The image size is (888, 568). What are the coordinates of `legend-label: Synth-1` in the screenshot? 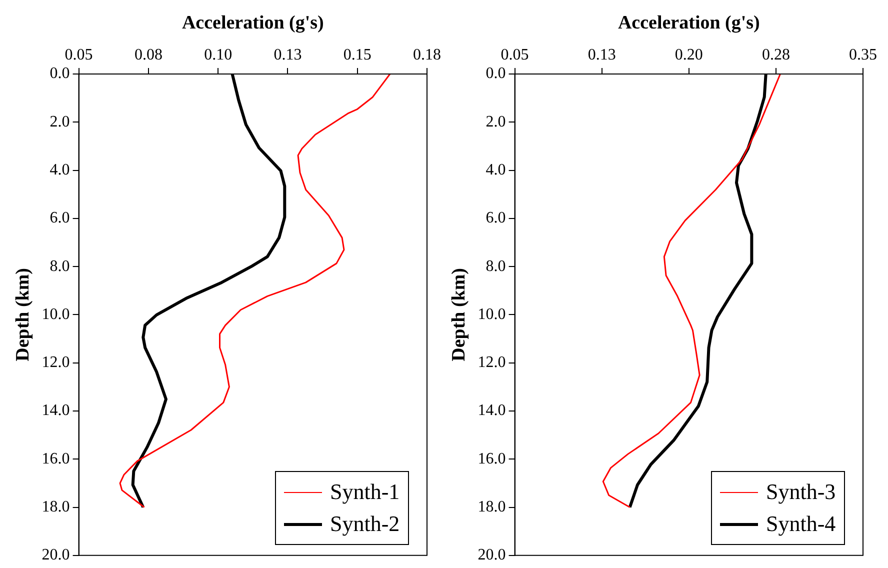 It's located at (365, 492).